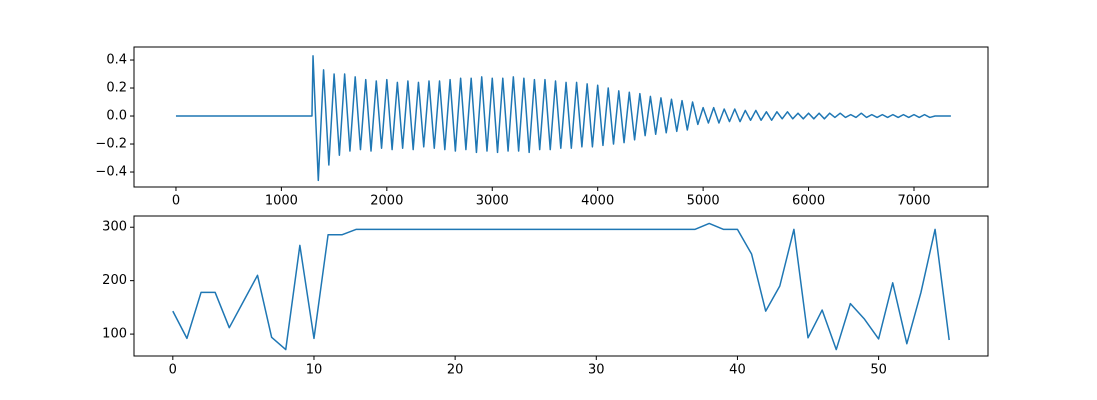 This screenshot has width=1097, height=400. I want to click on x-tick-label: 6000, so click(808, 201).